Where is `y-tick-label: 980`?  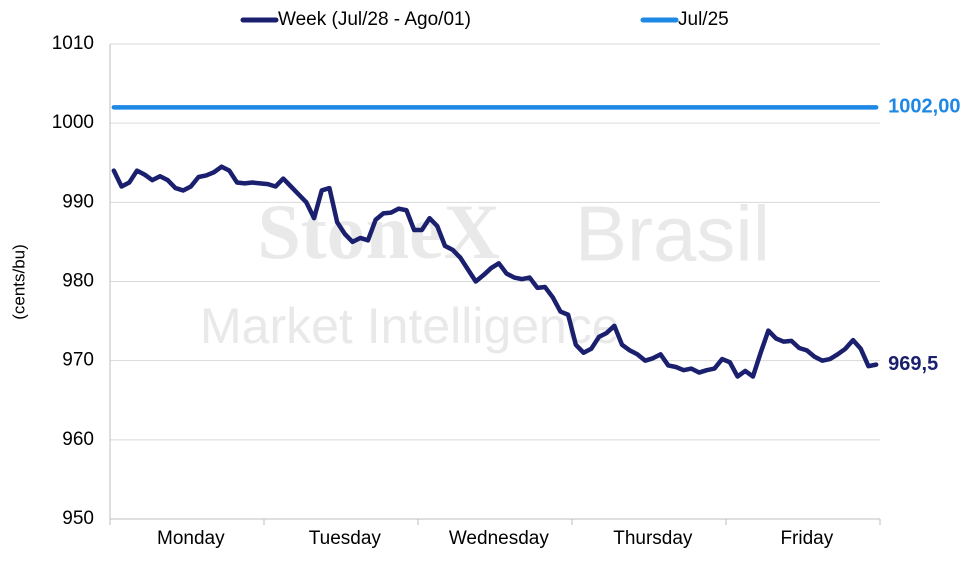 y-tick-label: 980 is located at coordinates (78, 281).